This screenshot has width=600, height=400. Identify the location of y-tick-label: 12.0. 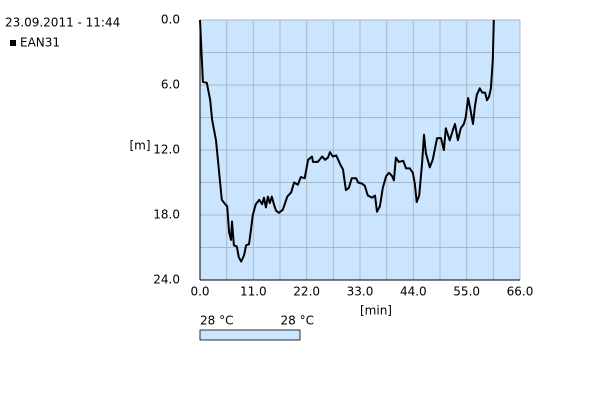
(166, 150).